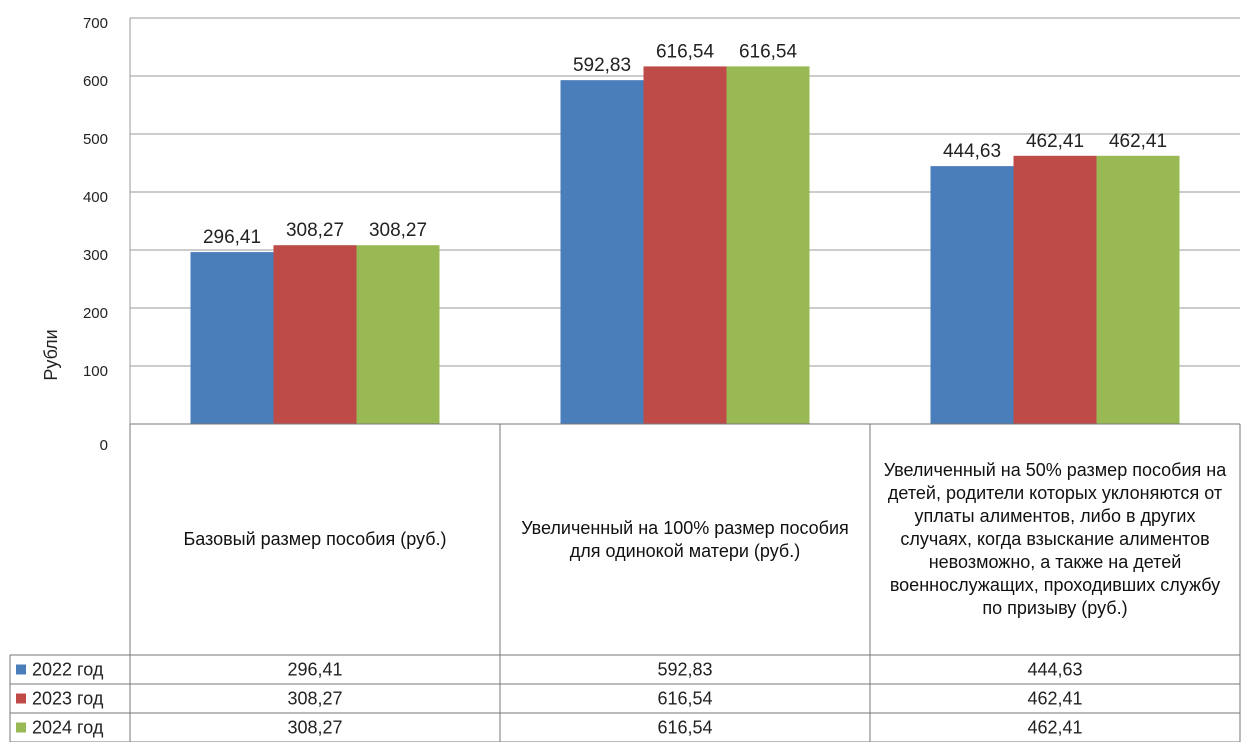 The height and width of the screenshot is (742, 1242). Describe the element at coordinates (95, 255) in the screenshot. I see `y-tick-label: 300` at that location.